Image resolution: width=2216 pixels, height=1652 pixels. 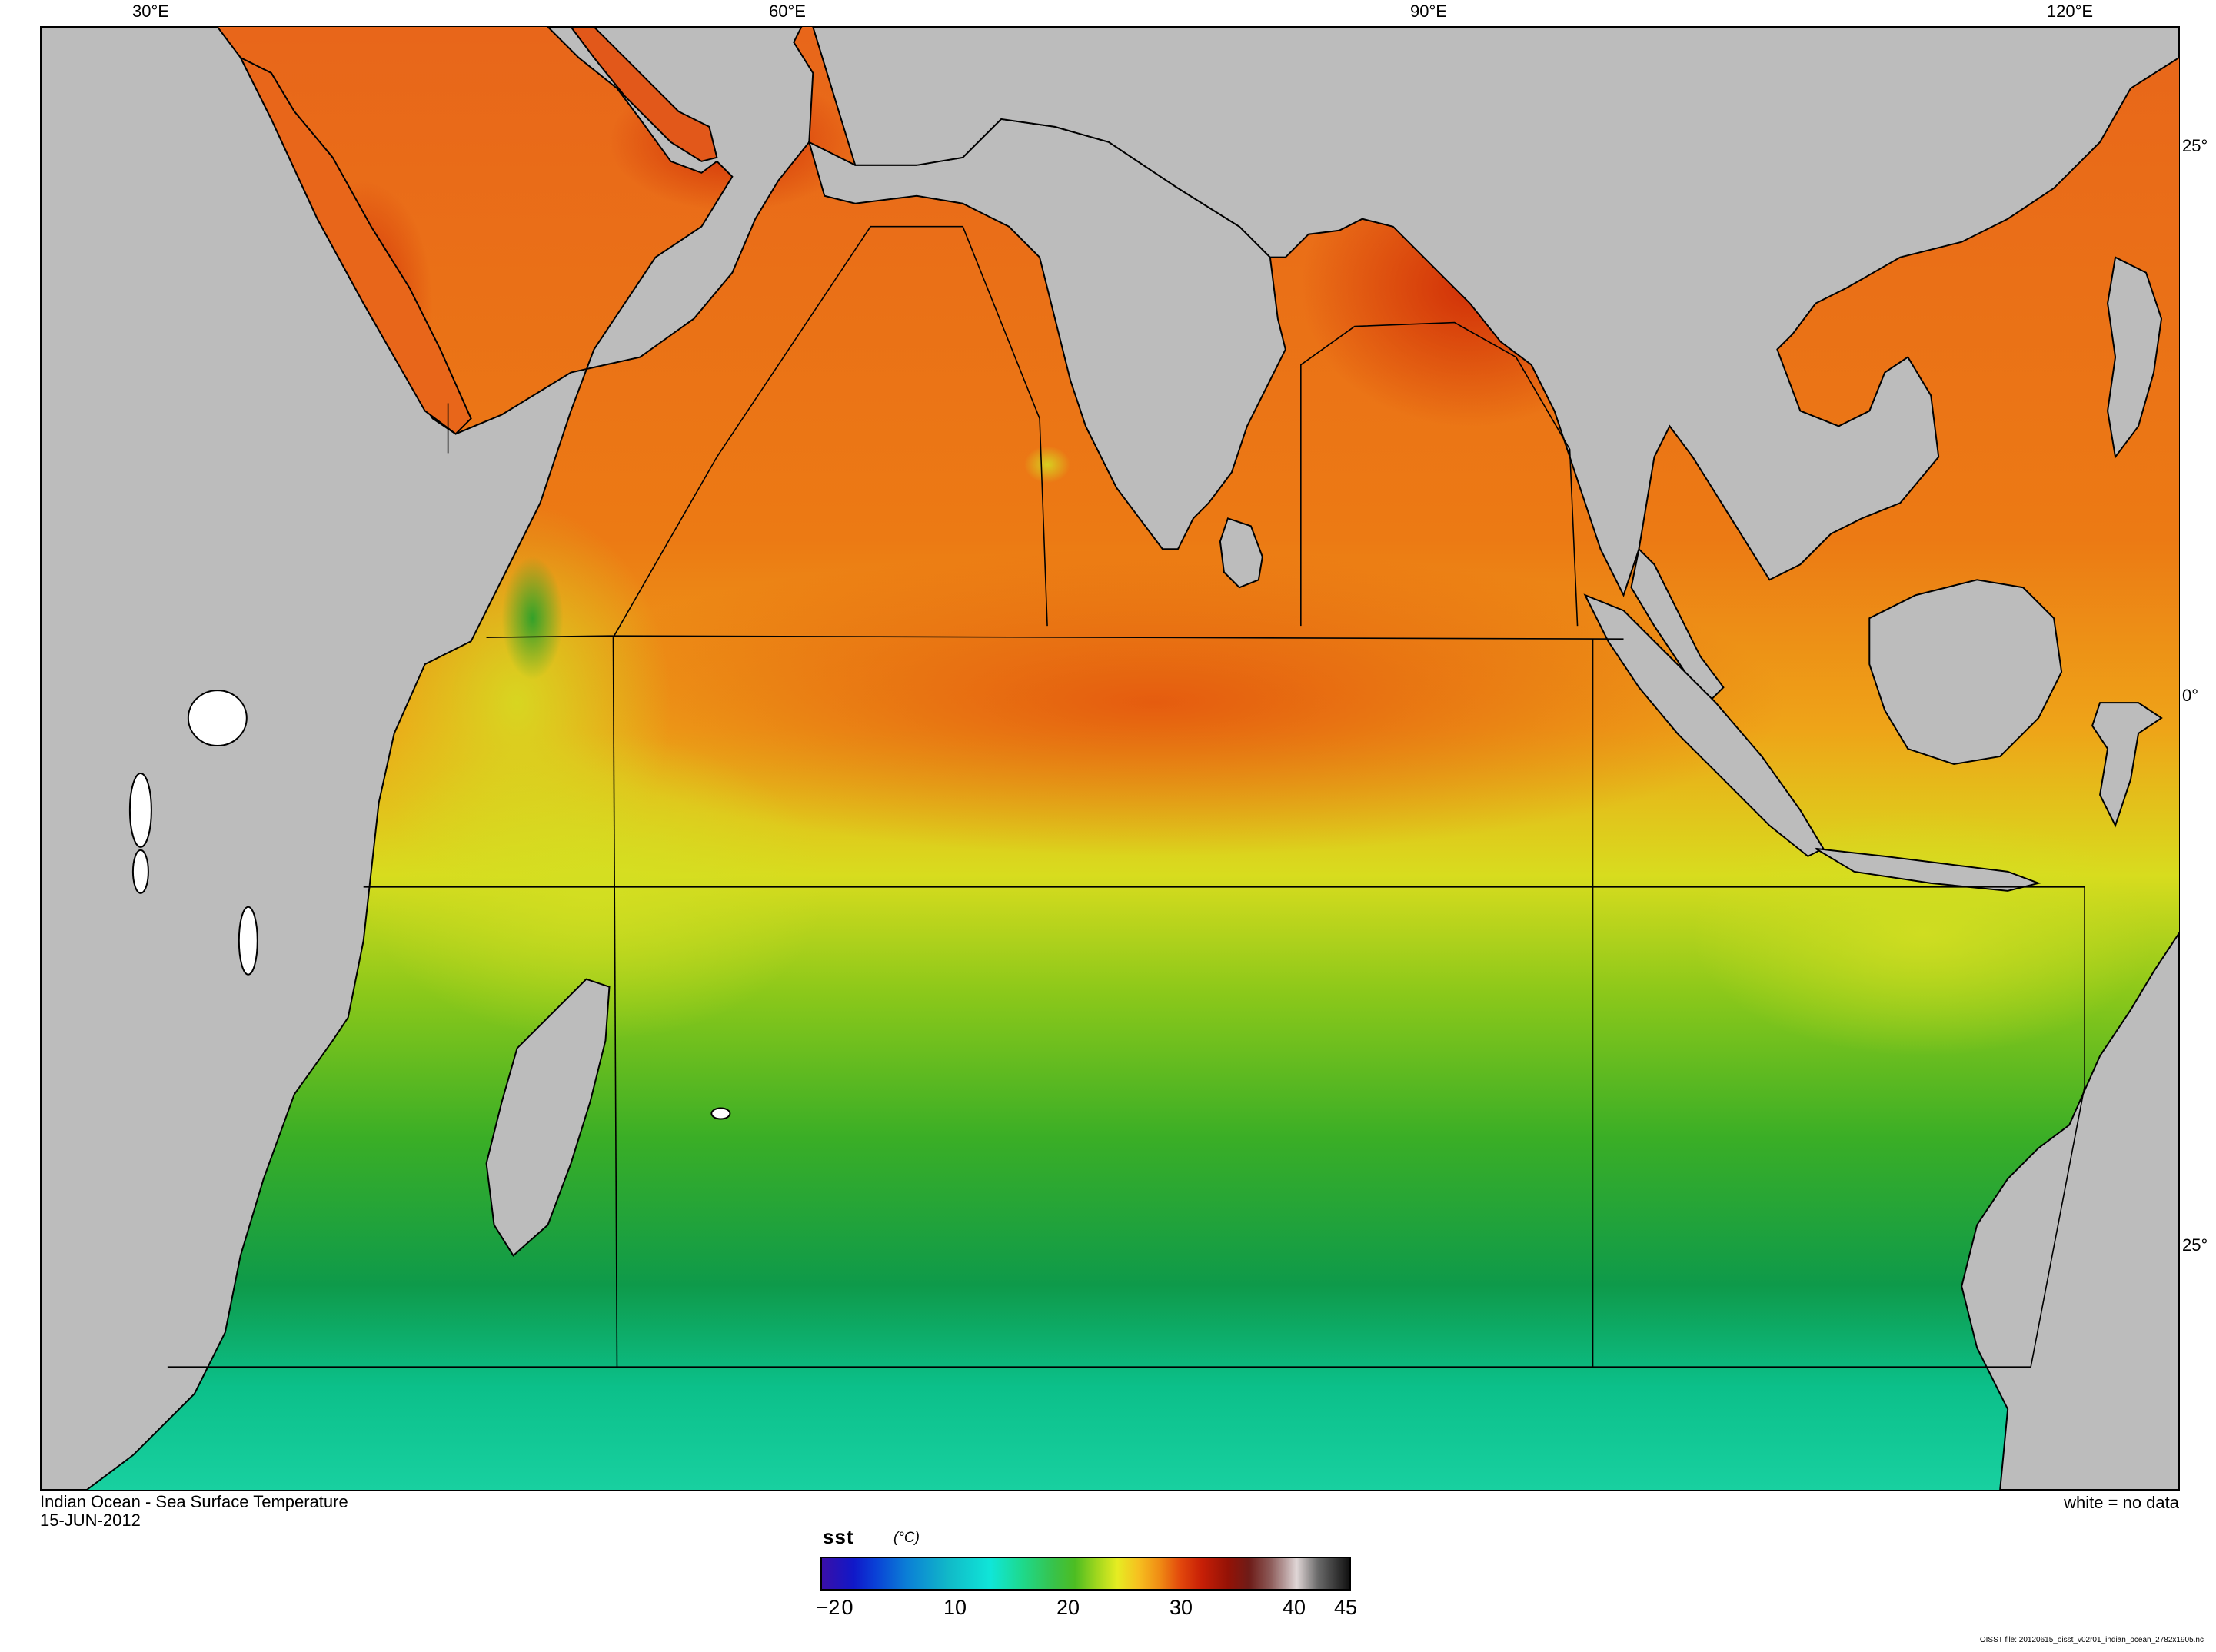 I want to click on java-landmass, so click(x=1928, y=870).